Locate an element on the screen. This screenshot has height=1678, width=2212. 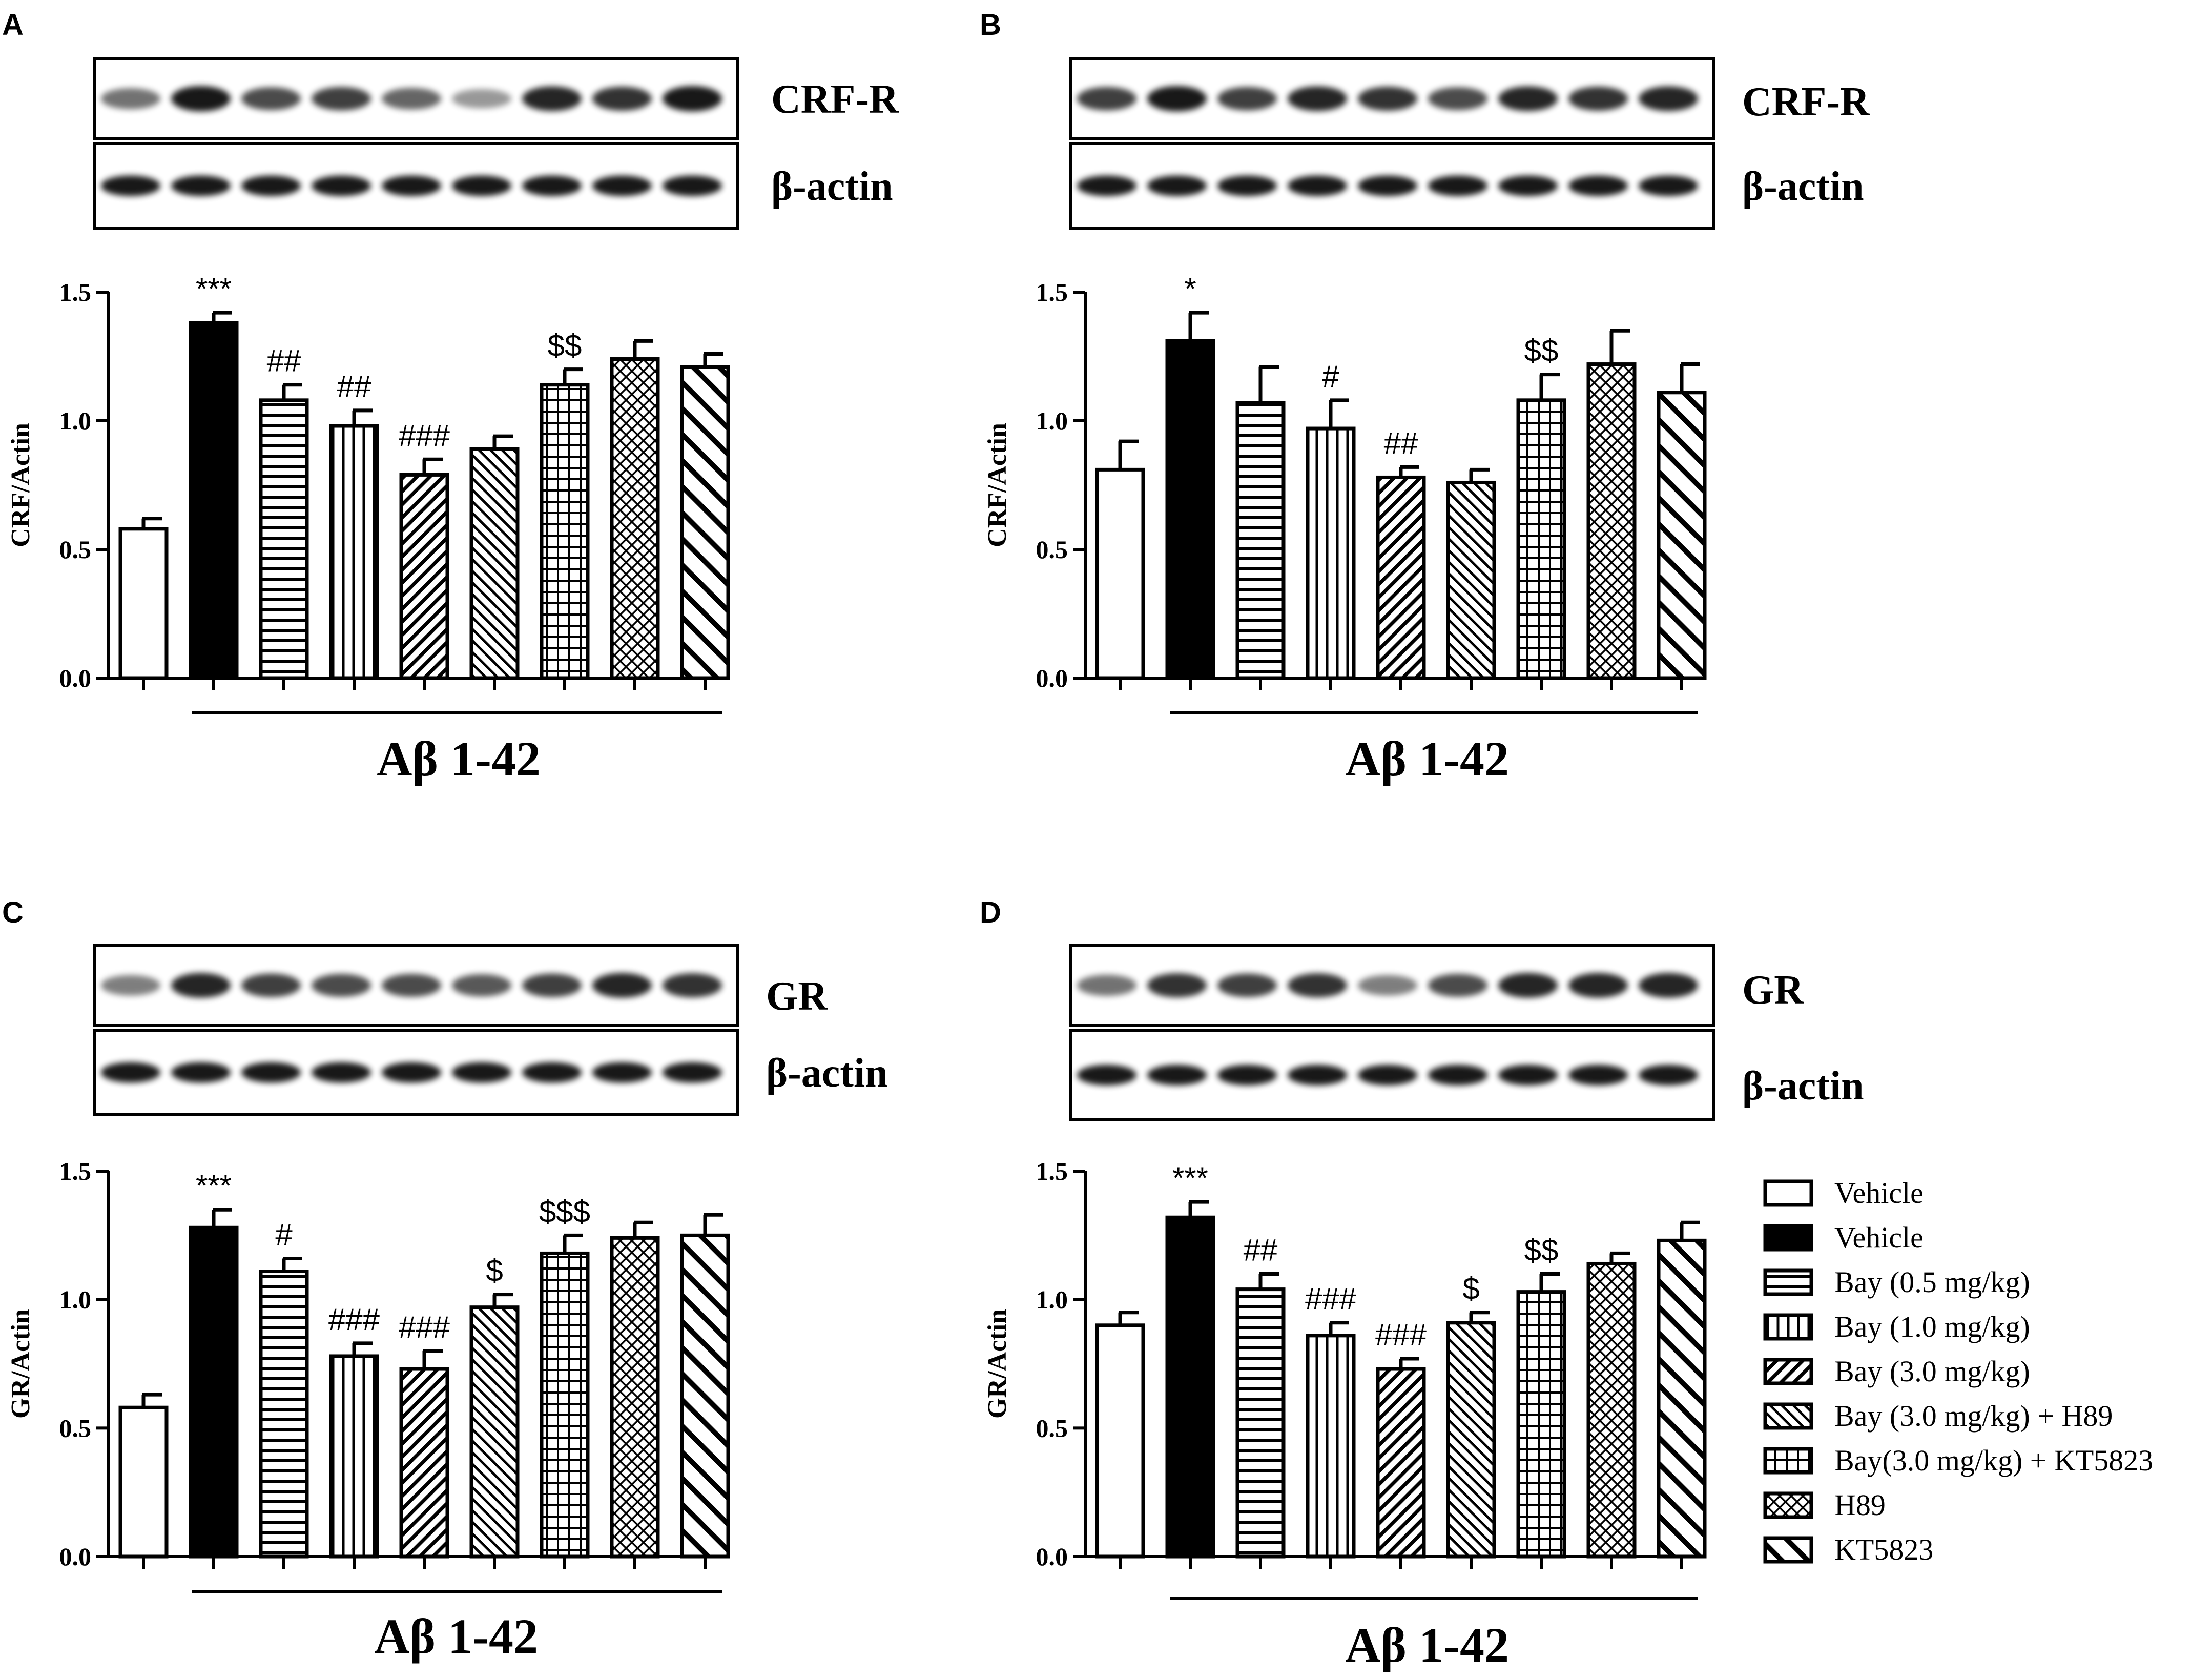
significance-mark: * is located at coordinates (1190, 289).